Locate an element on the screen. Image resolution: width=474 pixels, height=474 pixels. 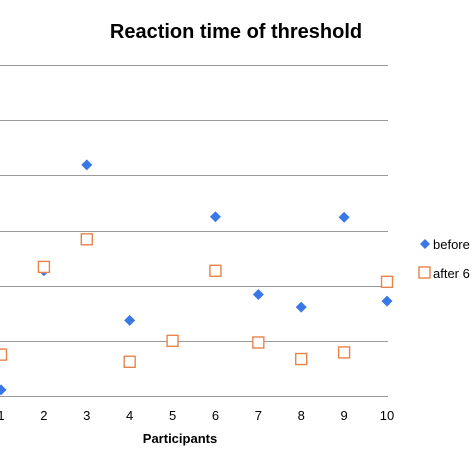
x-axis-label: Participants is located at coordinates (180, 438).